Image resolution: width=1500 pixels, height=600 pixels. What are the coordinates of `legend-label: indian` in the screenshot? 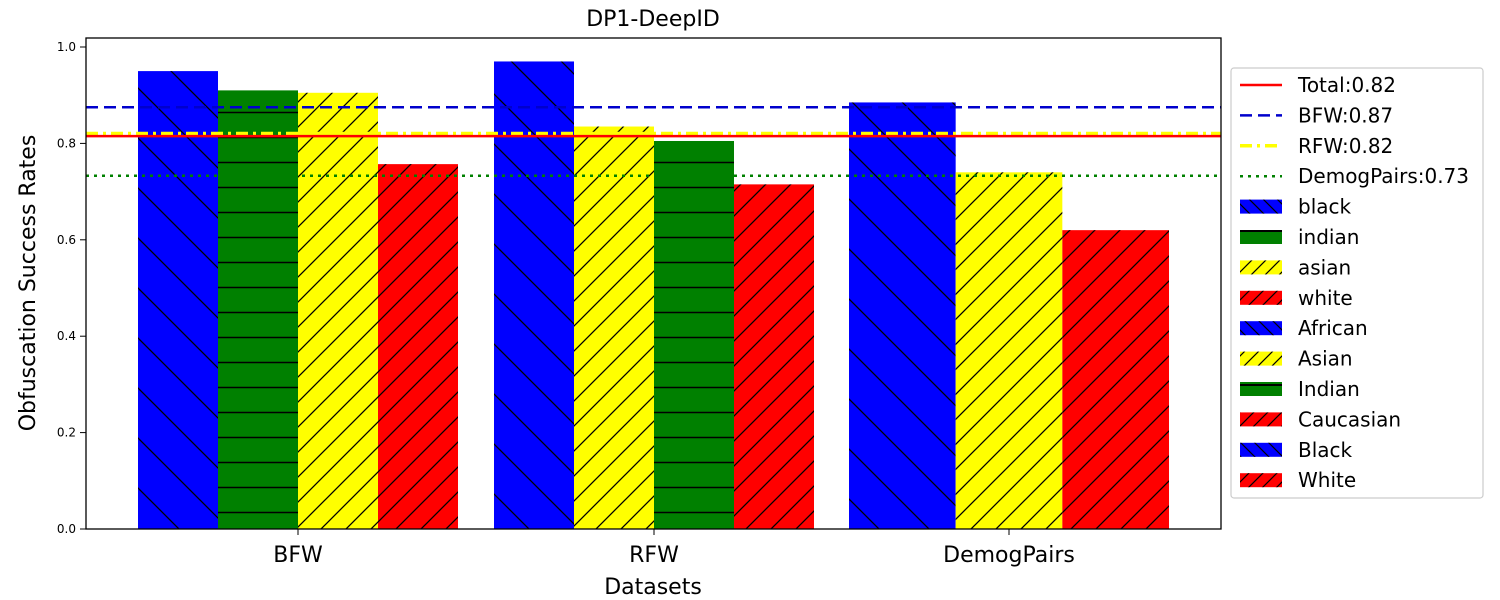 It's located at (1328, 237).